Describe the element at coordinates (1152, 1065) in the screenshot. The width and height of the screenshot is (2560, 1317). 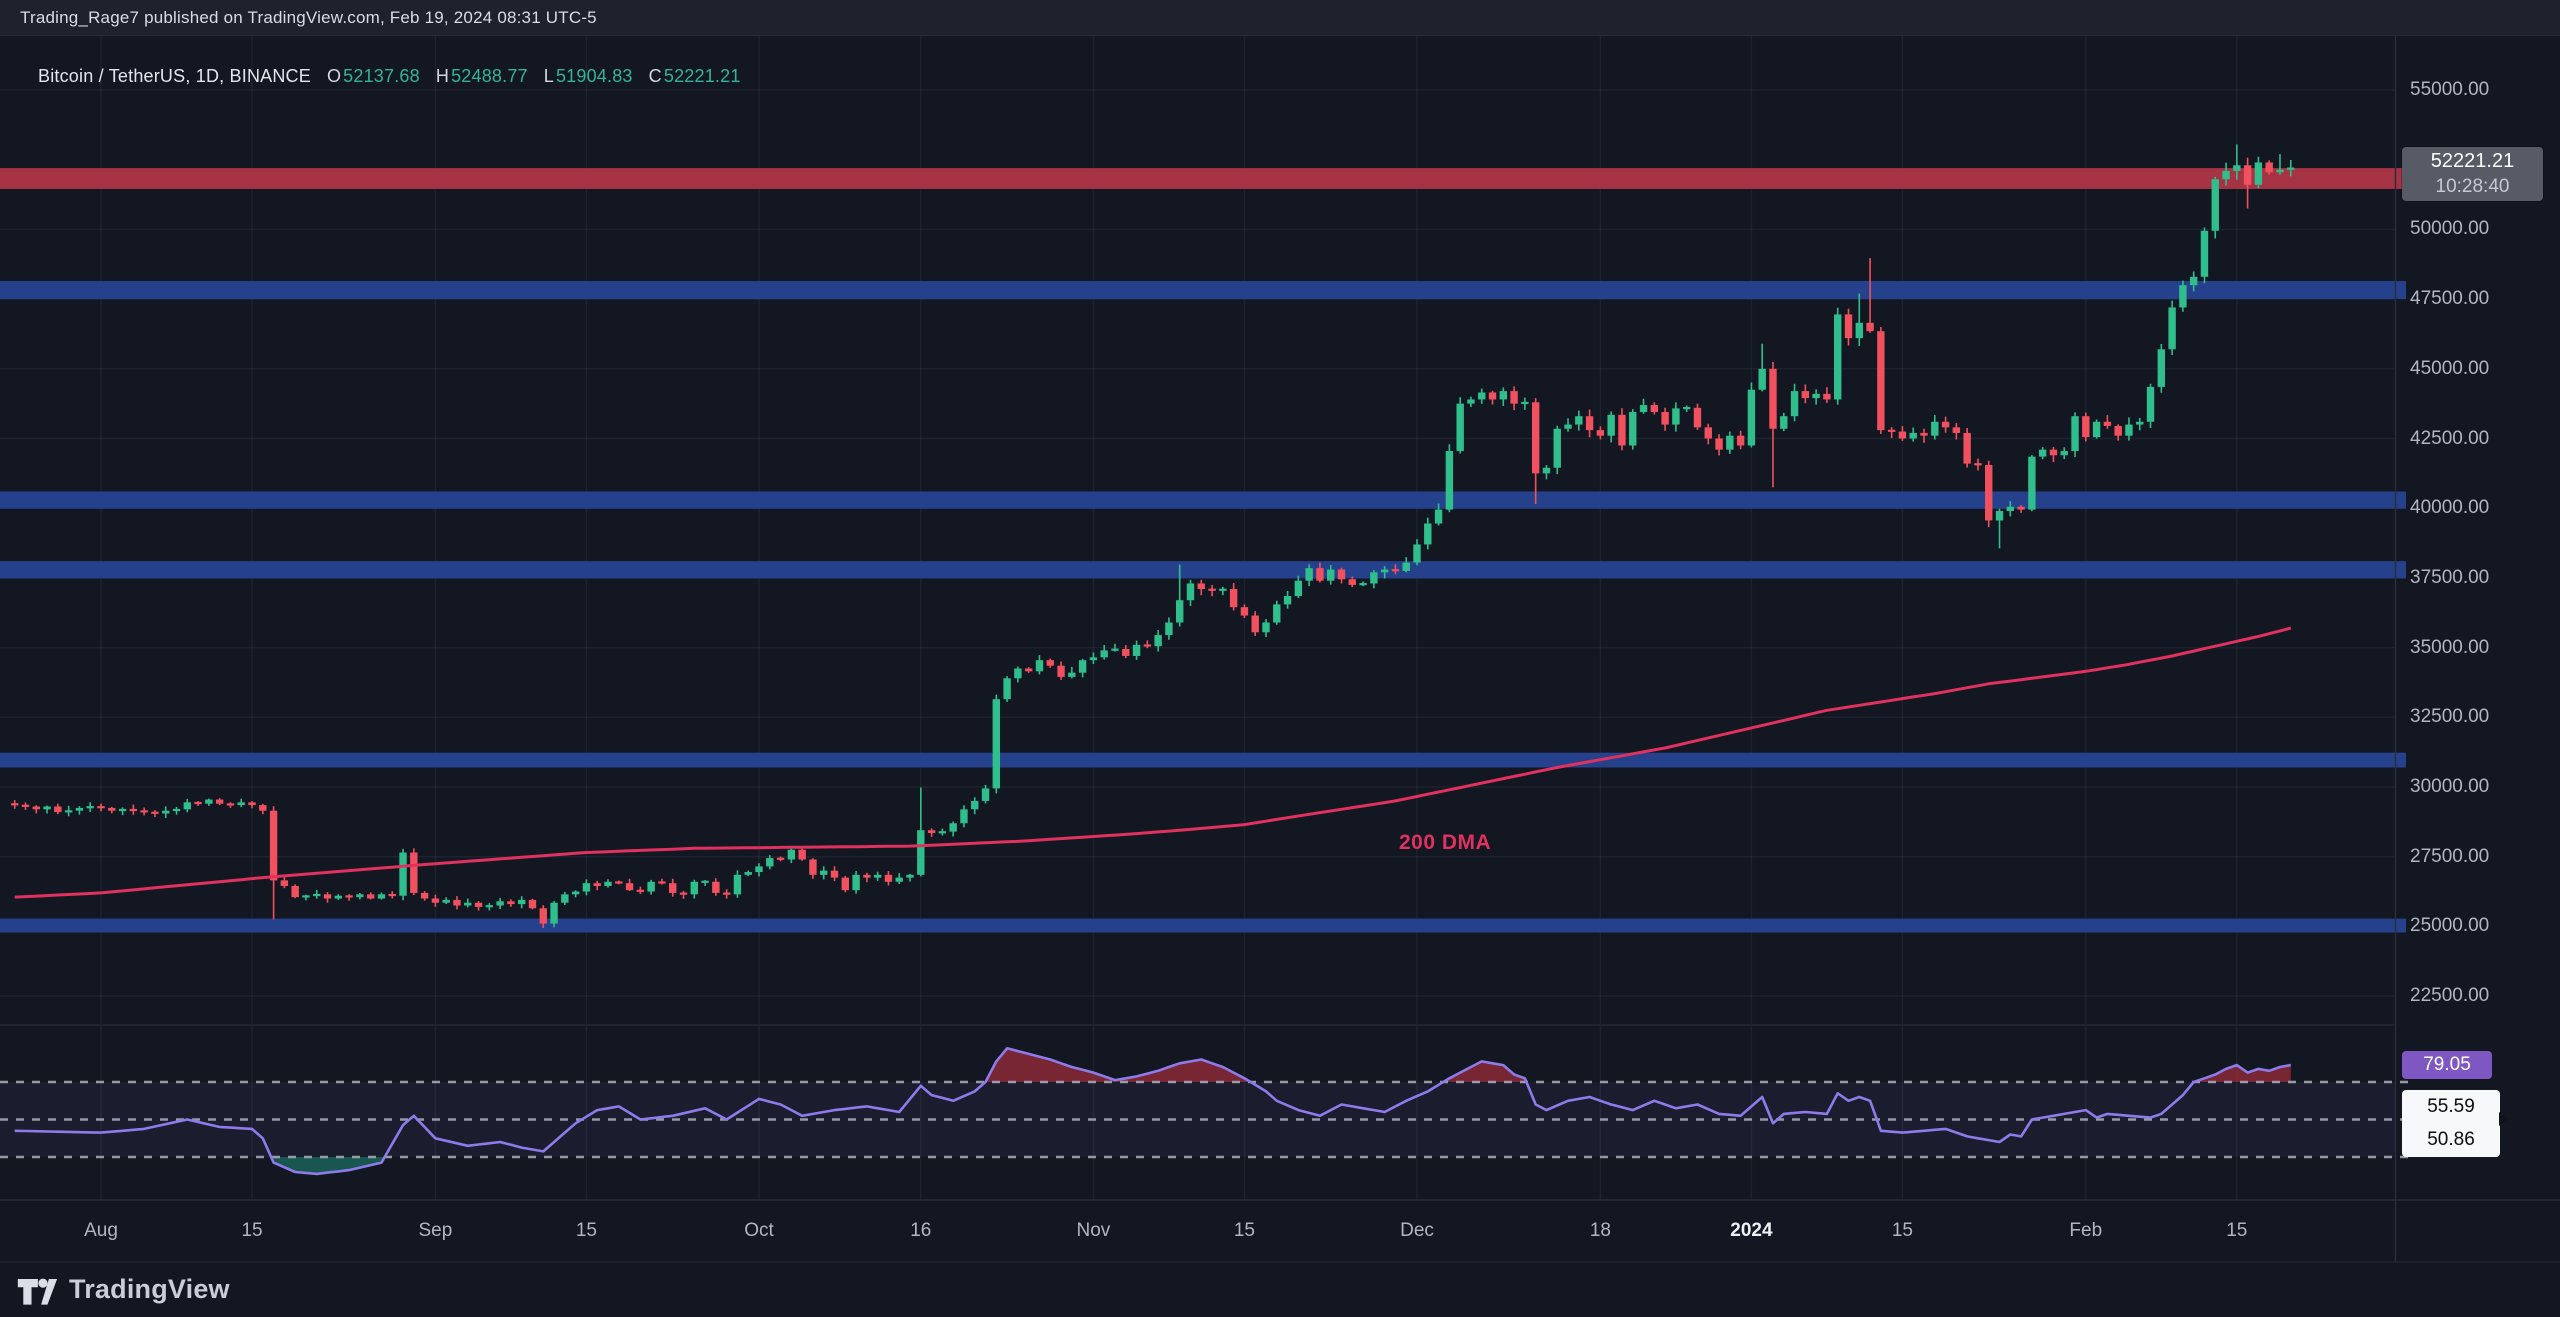
I see `rsi-overbought-fill` at that location.